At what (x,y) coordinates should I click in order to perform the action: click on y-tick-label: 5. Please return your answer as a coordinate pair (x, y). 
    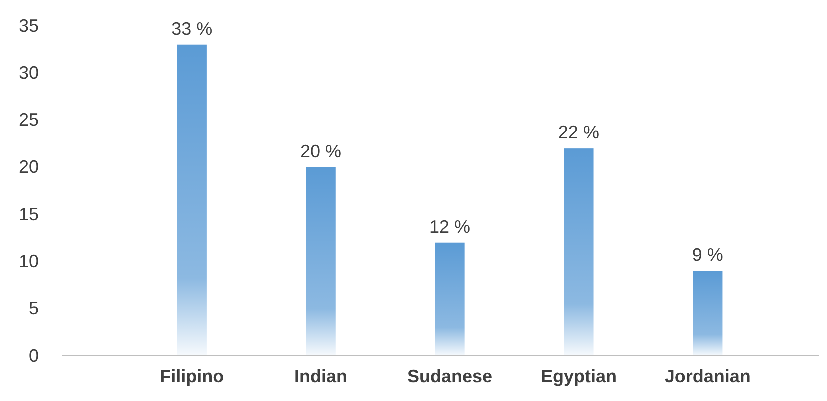
    Looking at the image, I should click on (33, 308).